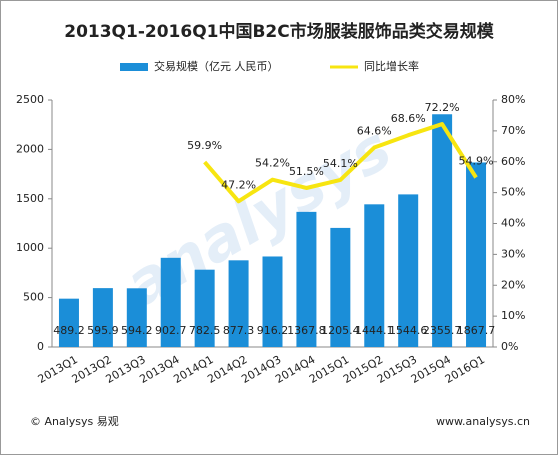 The height and width of the screenshot is (455, 558). Describe the element at coordinates (216, 66) in the screenshot. I see `legend-label: 交易规模（亿元 人民币）` at that location.